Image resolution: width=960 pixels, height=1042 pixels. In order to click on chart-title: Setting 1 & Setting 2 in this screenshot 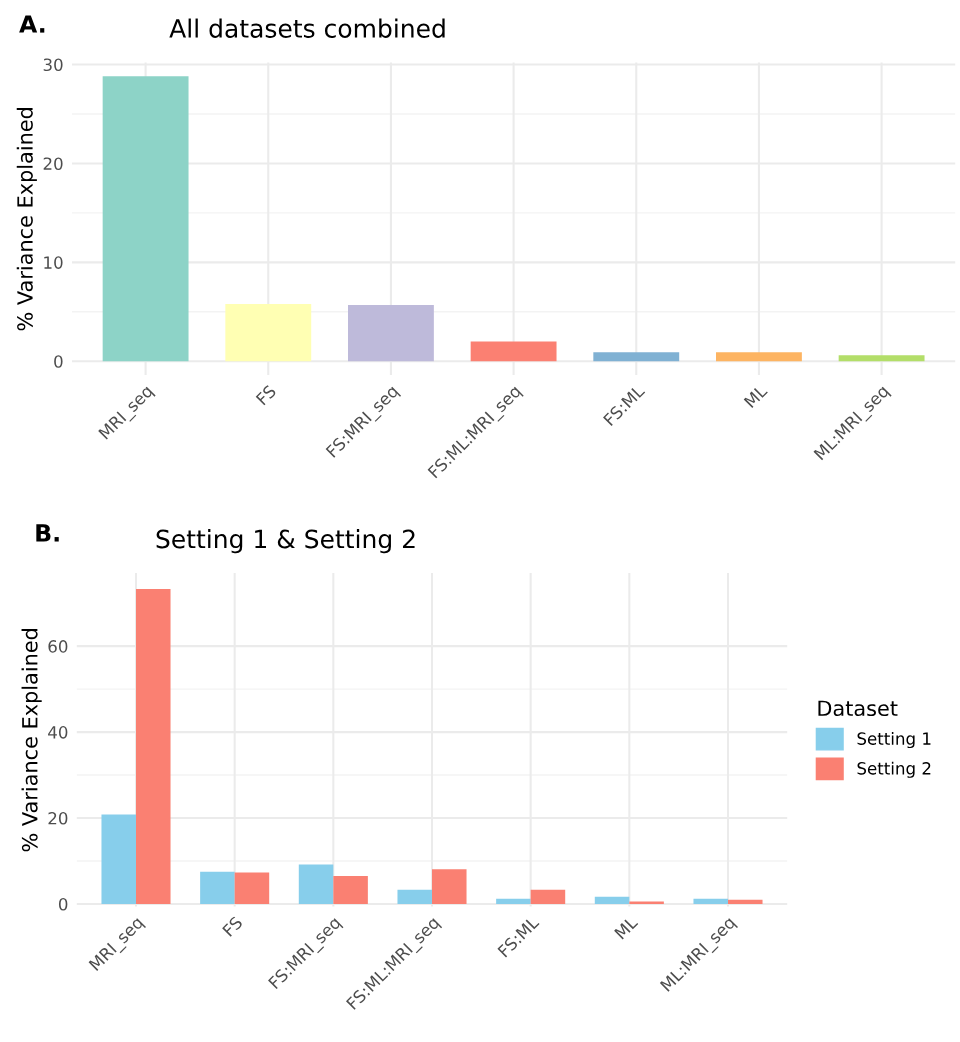, I will do `click(285, 541)`.